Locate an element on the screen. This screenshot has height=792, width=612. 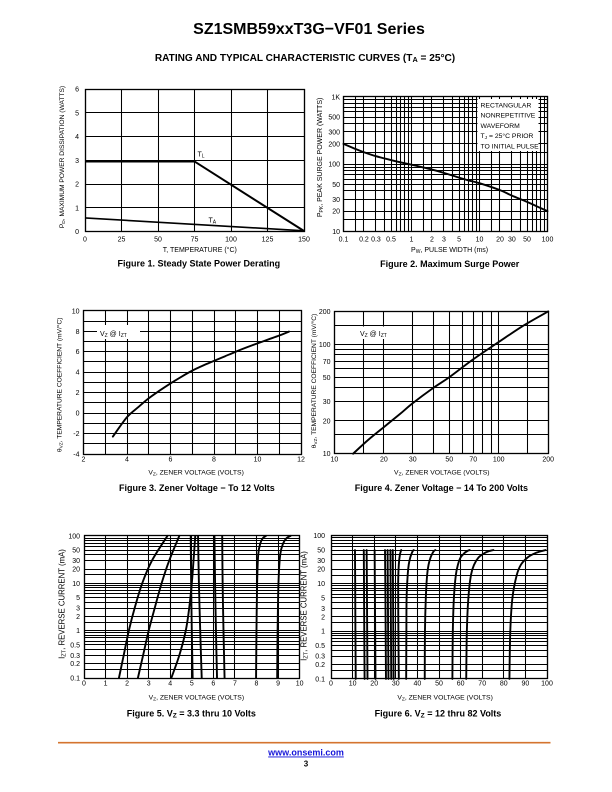
svg-text: PW, PULSE WIDTH (ms) is located at coordinates (449, 251).